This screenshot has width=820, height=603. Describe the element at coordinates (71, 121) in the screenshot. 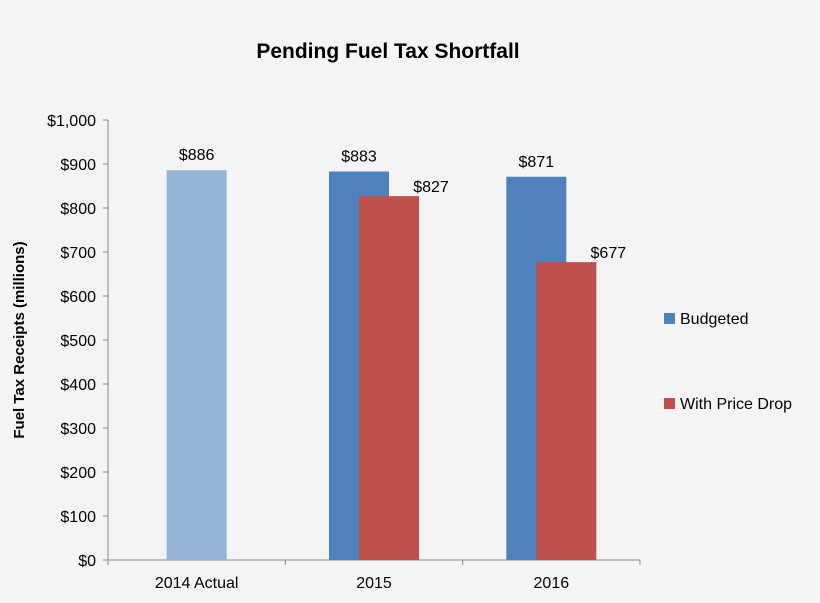

I see `y-tick-label: $1,000` at that location.